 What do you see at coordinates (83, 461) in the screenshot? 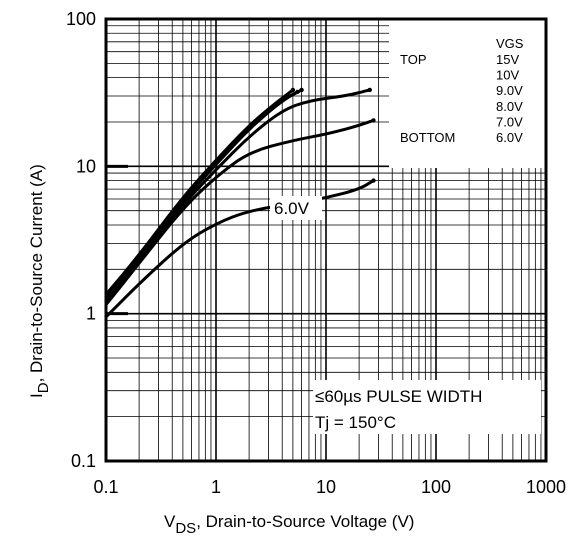
I see `y-tick-label: 0.1` at bounding box center [83, 461].